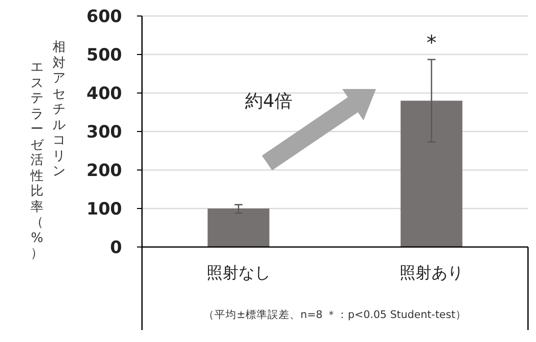  I want to click on text: （平均±標準誤差、n=8 ＊：p<0.05 Student-test）, so click(335, 314).